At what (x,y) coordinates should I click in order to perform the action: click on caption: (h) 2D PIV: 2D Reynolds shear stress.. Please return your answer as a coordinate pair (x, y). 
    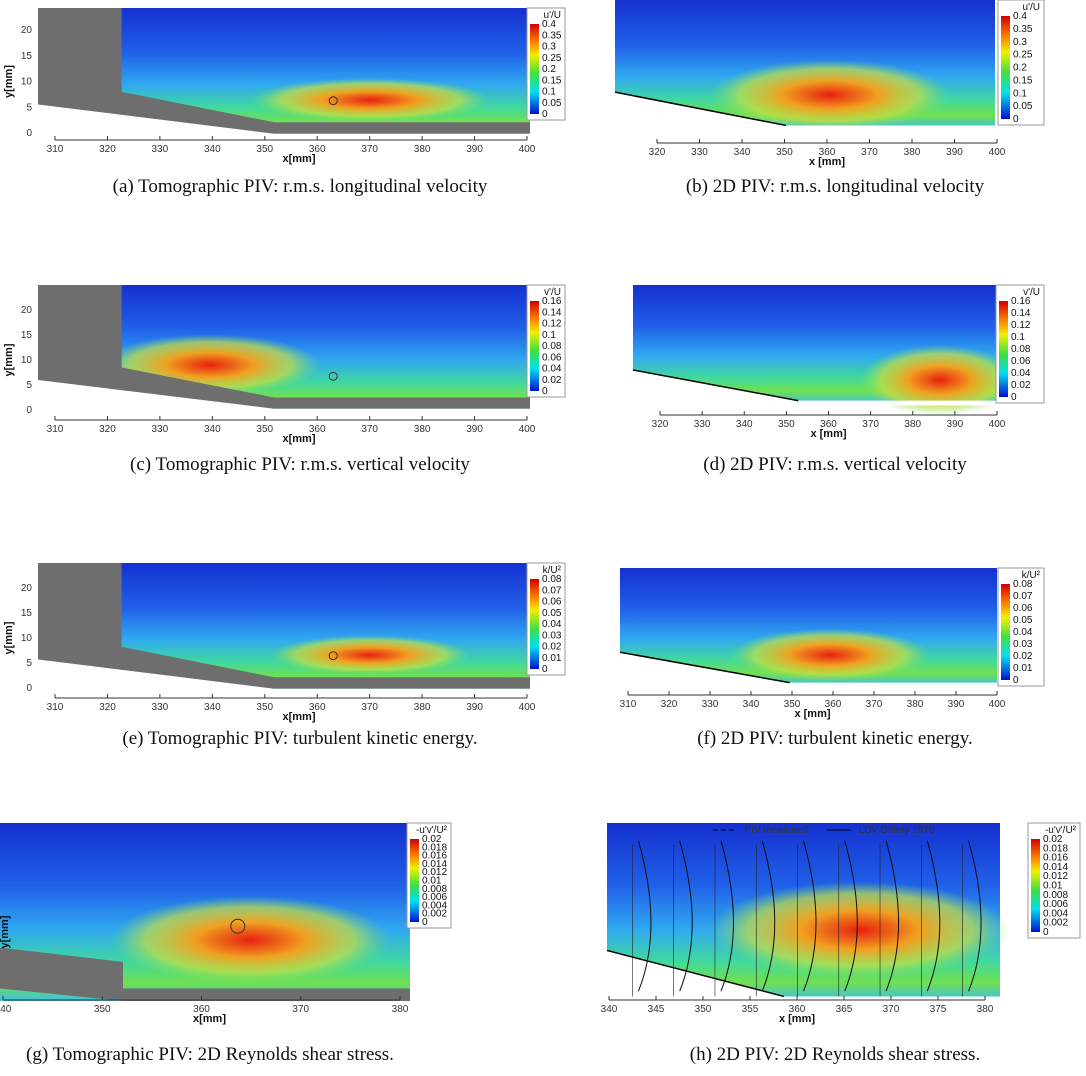
    Looking at the image, I should click on (835, 1054).